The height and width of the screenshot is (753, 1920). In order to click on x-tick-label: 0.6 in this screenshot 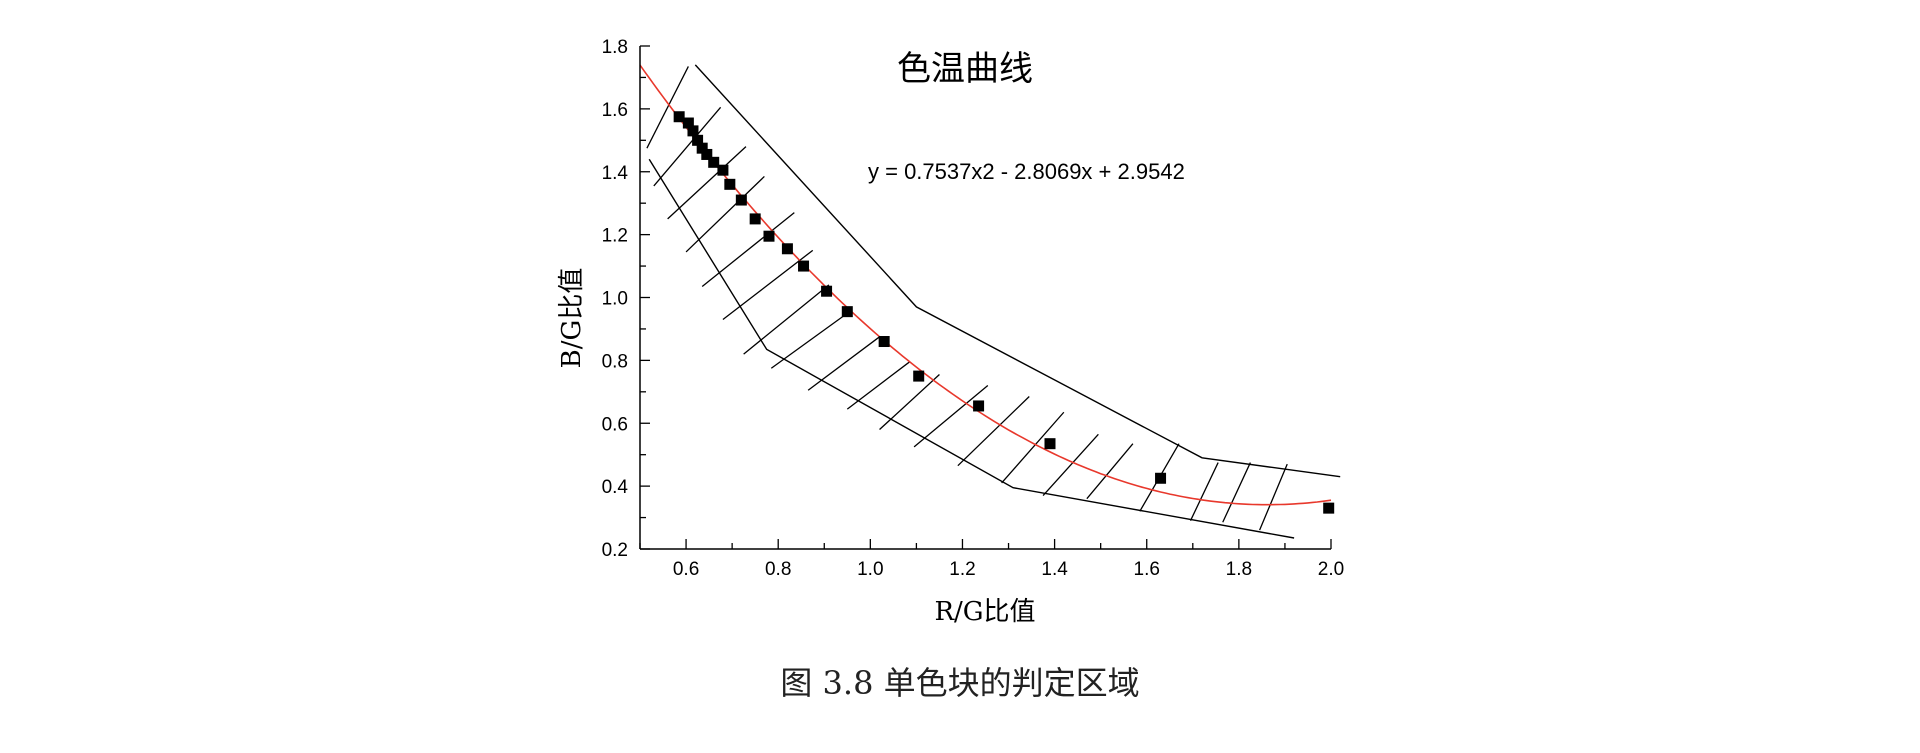, I will do `click(686, 569)`.